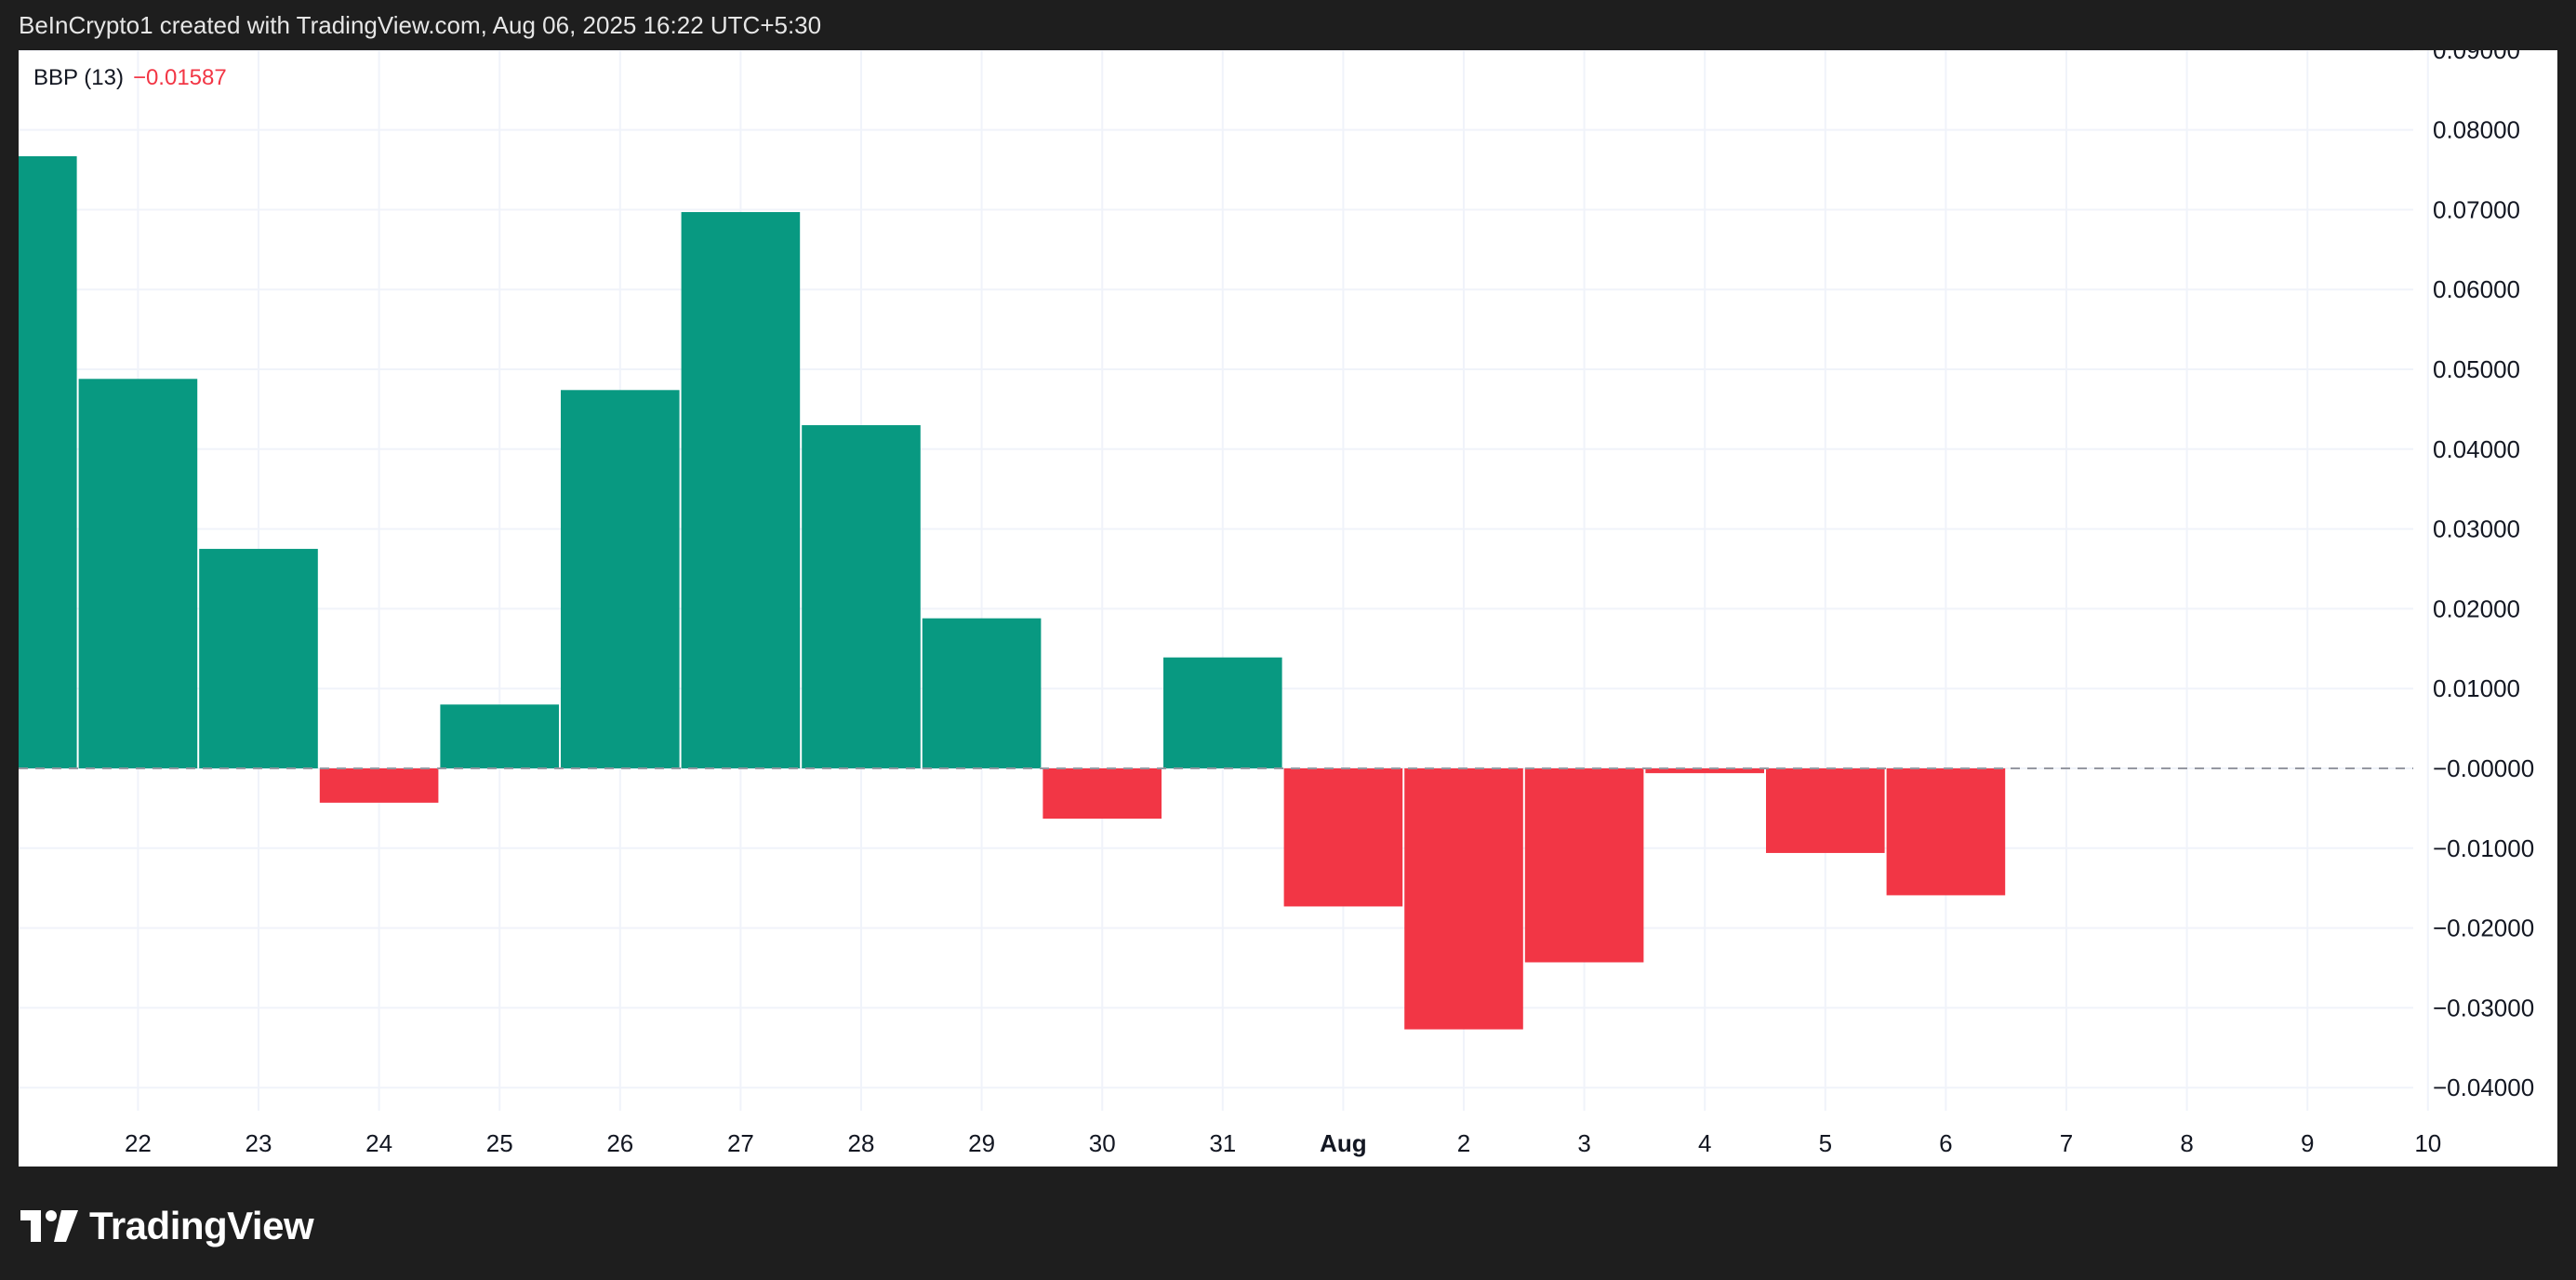 This screenshot has width=2576, height=1280. Describe the element at coordinates (2476, 529) in the screenshot. I see `y-tick-label: 0.03000` at that location.